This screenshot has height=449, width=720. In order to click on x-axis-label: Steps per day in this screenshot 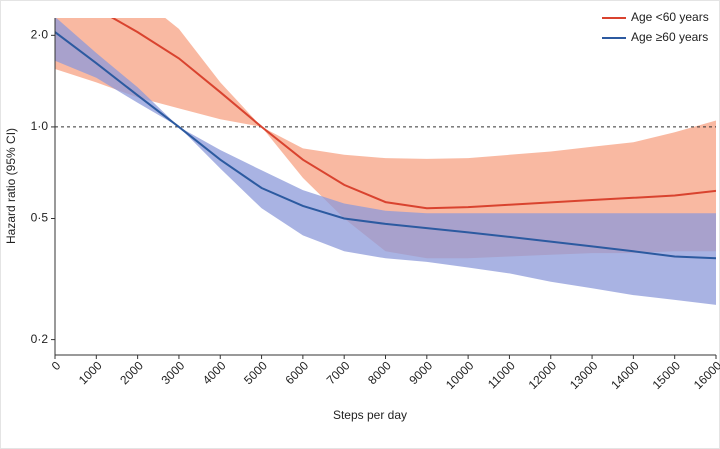, I will do `click(370, 415)`.